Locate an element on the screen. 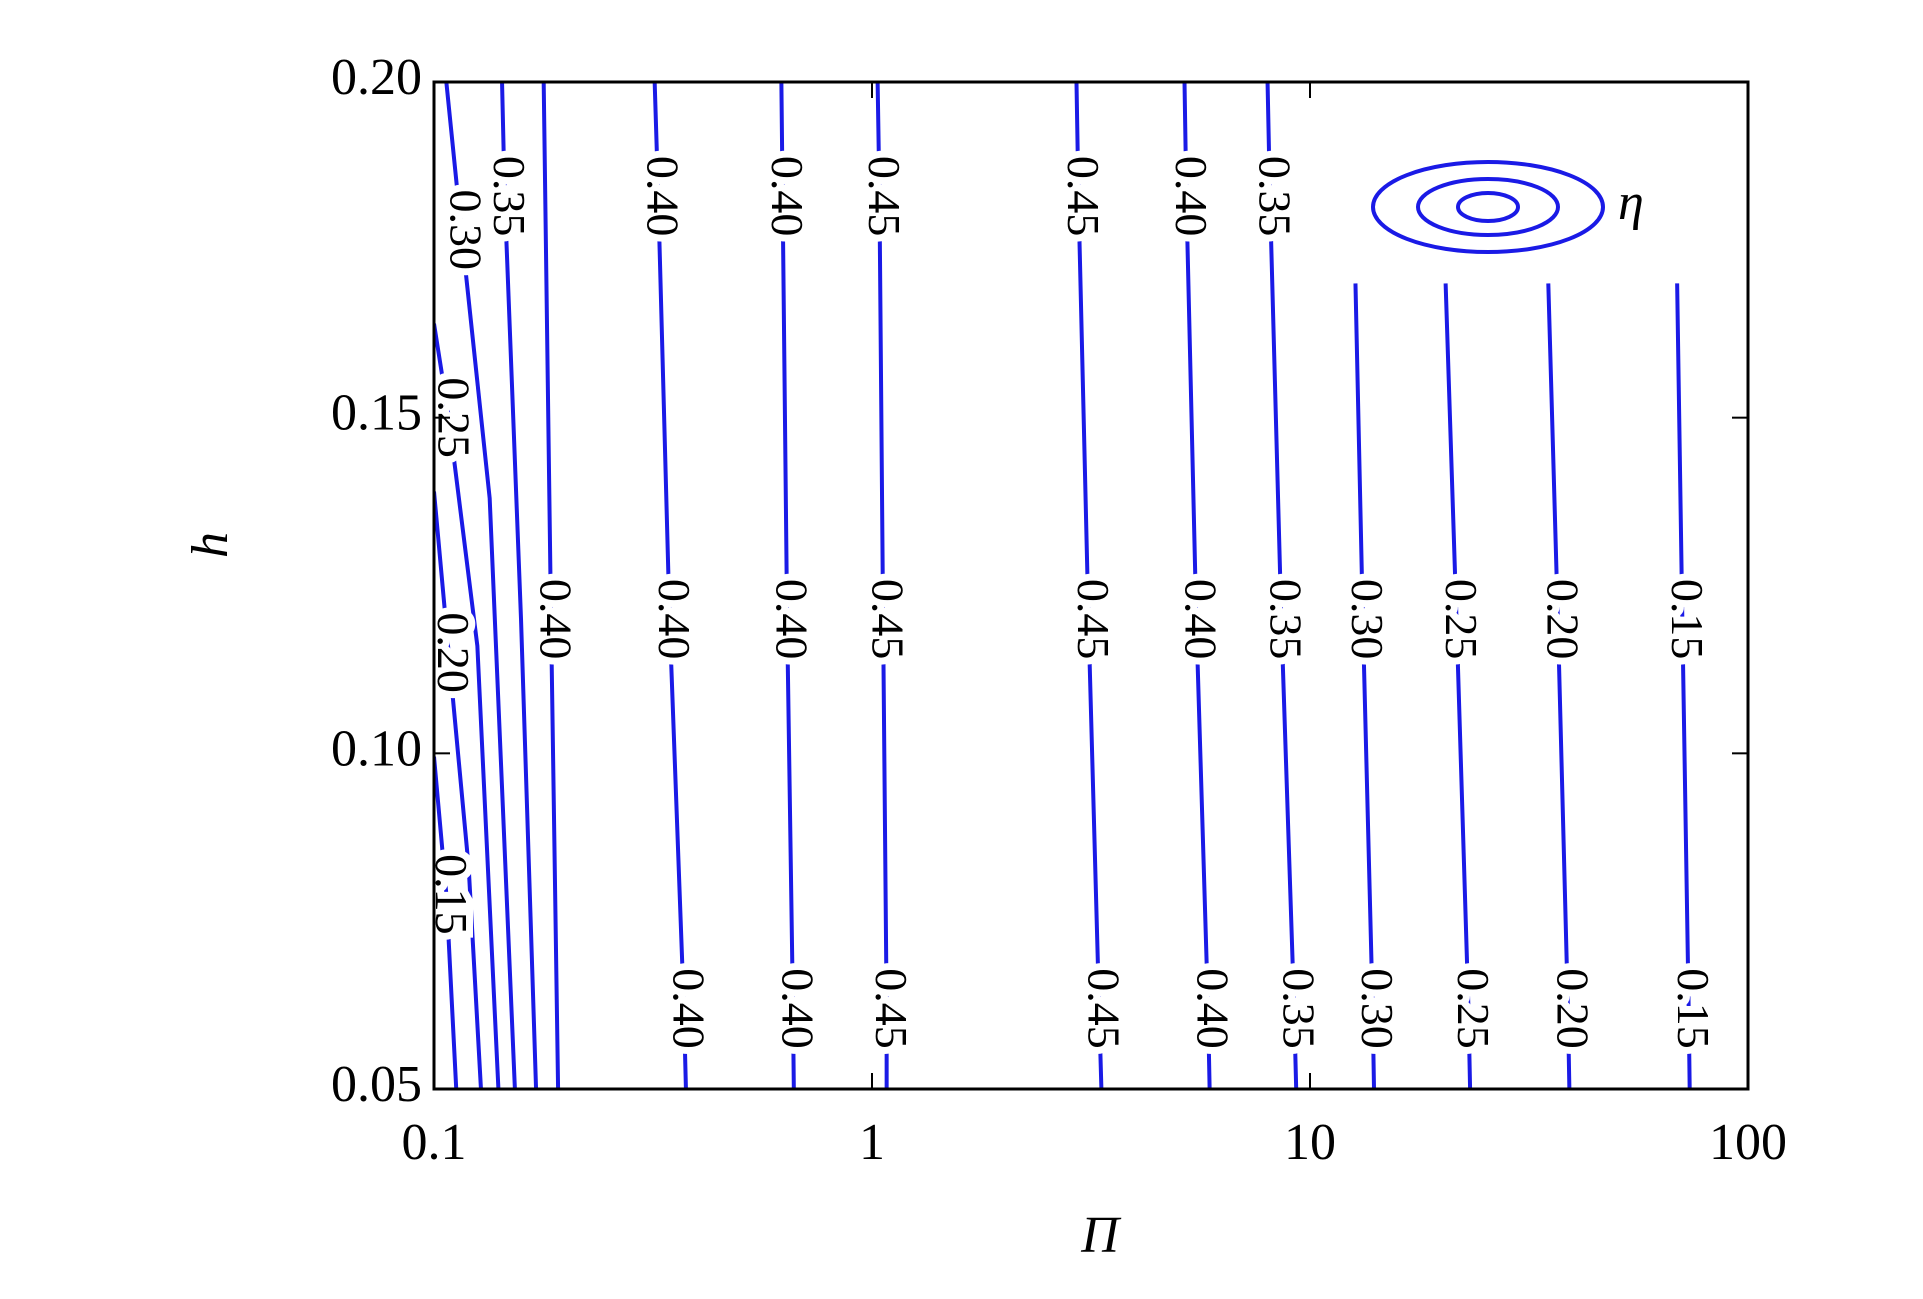 The height and width of the screenshot is (1299, 1923). legend-label: η is located at coordinates (1631, 202).